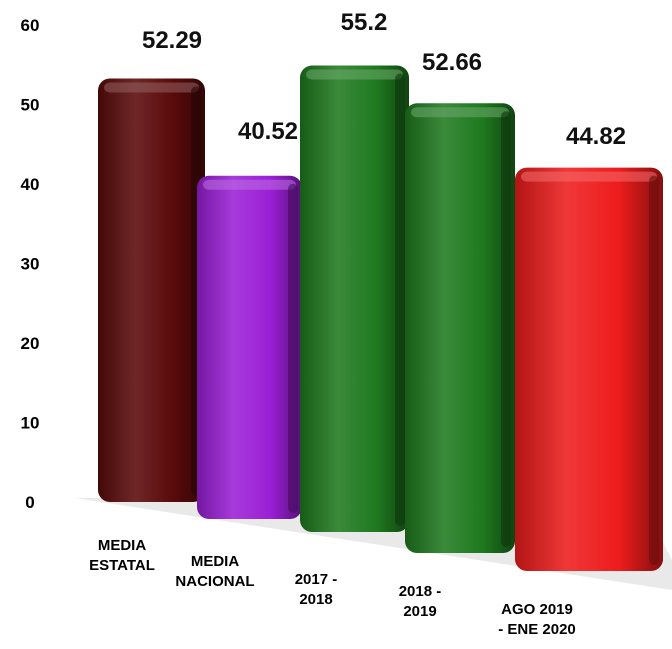 This screenshot has width=672, height=649. I want to click on y-tick-label: 60, so click(30, 25).